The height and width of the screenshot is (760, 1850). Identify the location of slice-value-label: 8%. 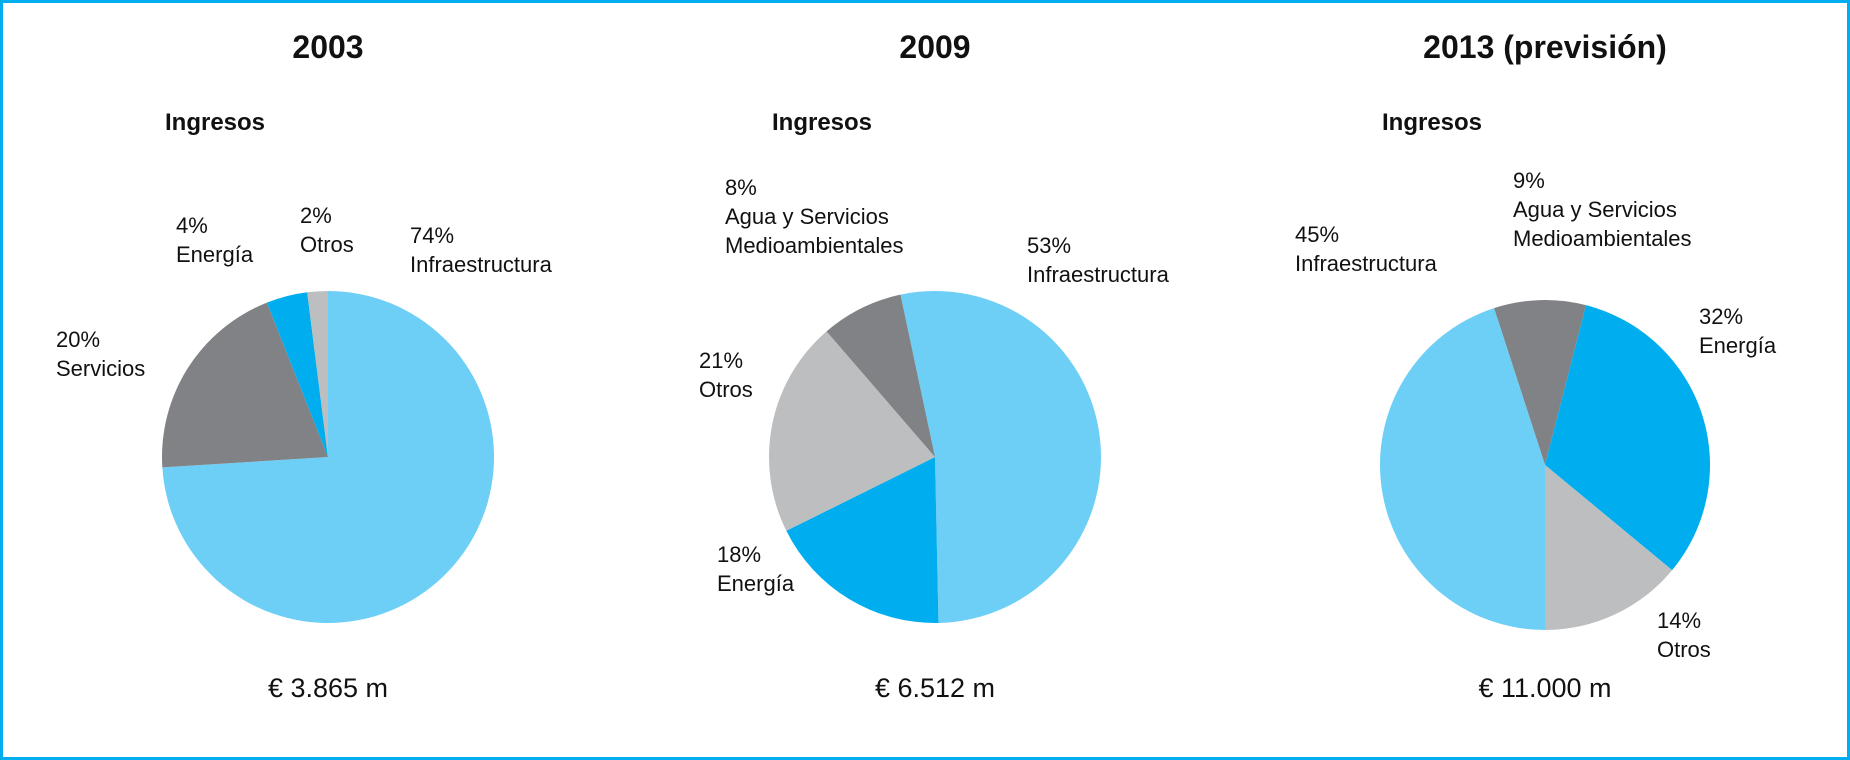
(741, 187).